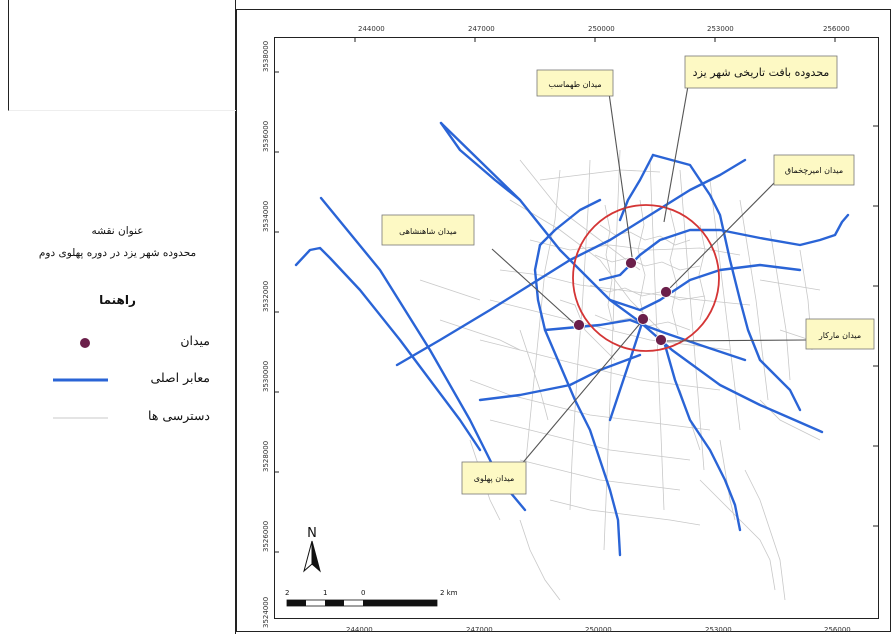  I want to click on grid-y-label: 3536000, so click(266, 136).